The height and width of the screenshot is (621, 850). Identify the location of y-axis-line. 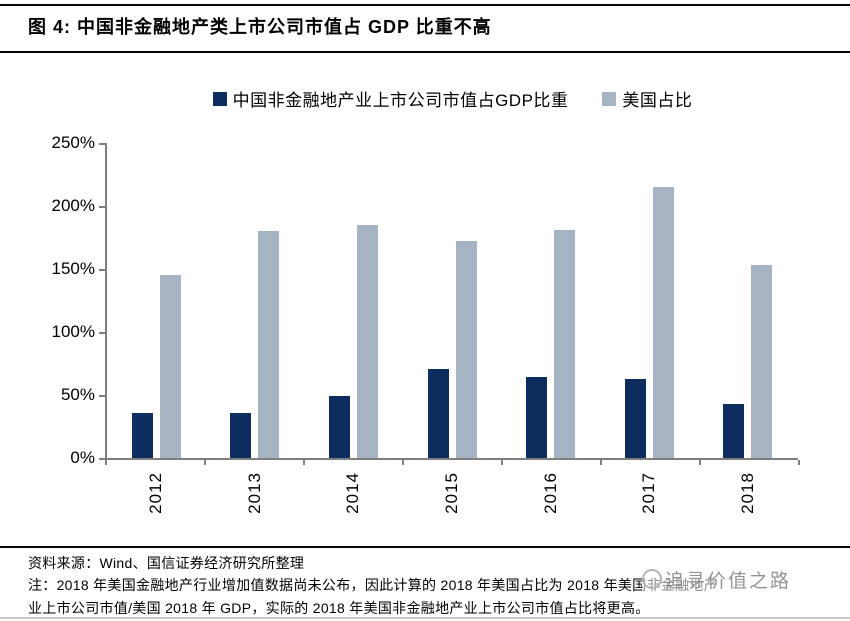
(106, 301).